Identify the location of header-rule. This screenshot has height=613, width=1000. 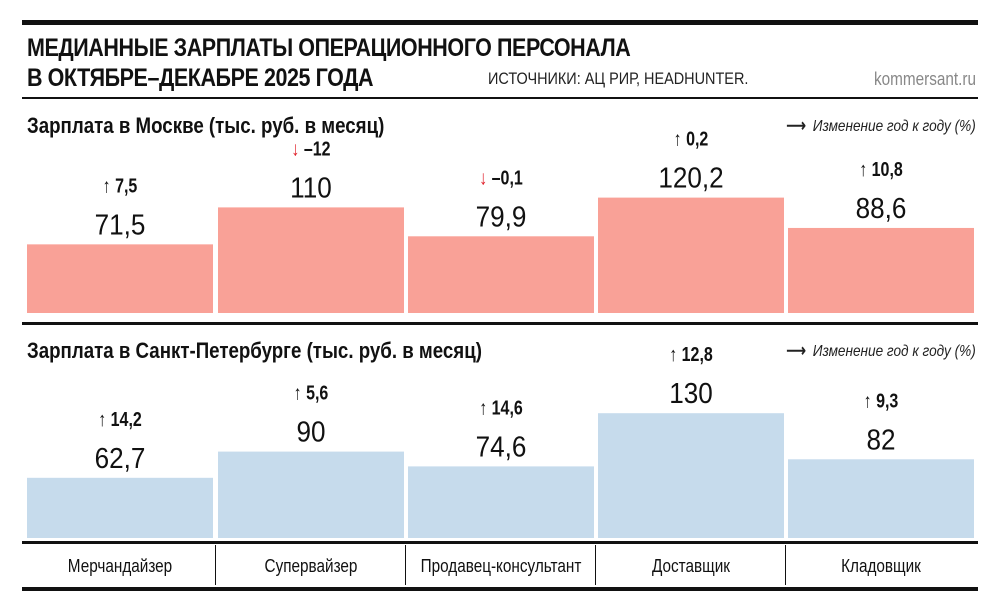
(500, 98).